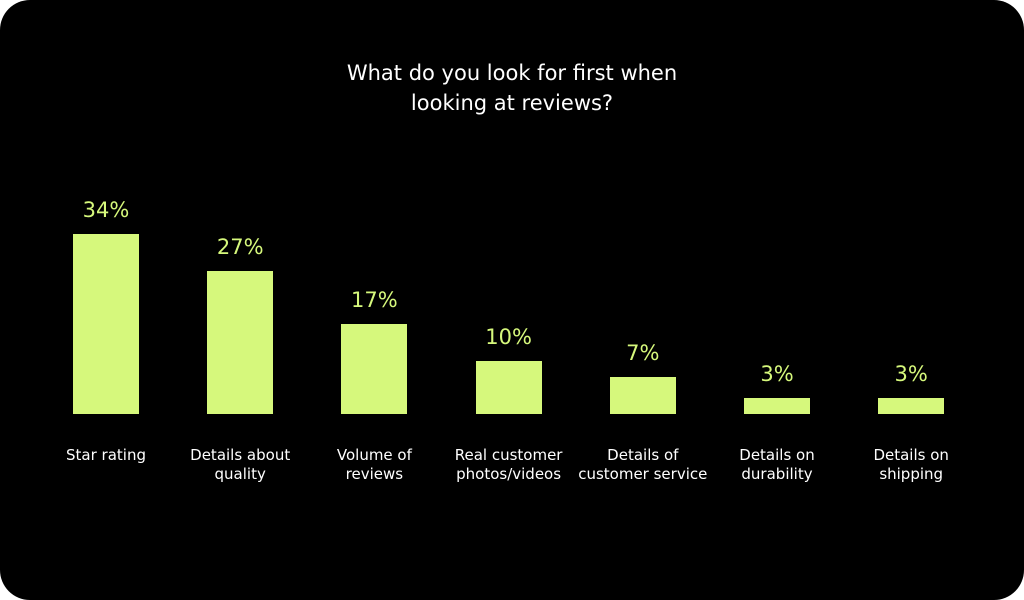 The height and width of the screenshot is (600, 1024). What do you see at coordinates (106, 455) in the screenshot?
I see `x-tick-label: Star rating` at bounding box center [106, 455].